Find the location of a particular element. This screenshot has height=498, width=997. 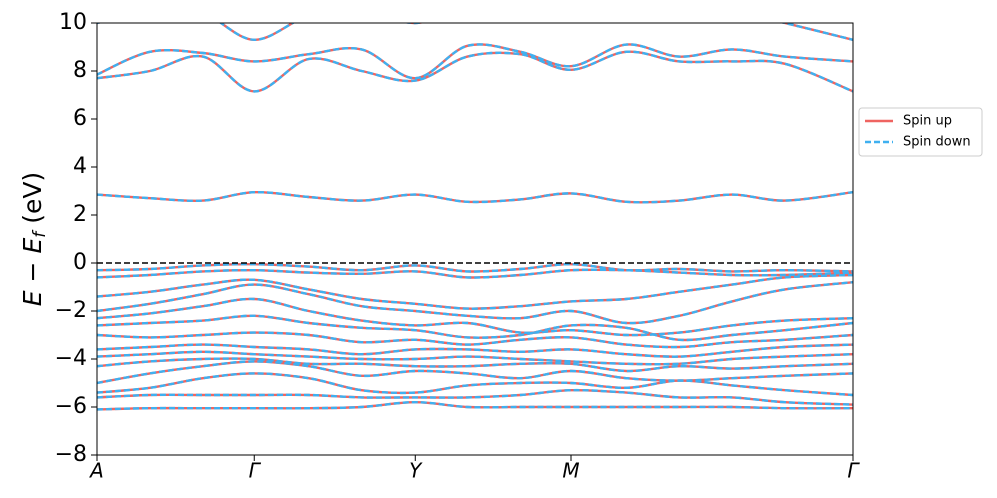

y-tick-label: −8 is located at coordinates (71, 454).